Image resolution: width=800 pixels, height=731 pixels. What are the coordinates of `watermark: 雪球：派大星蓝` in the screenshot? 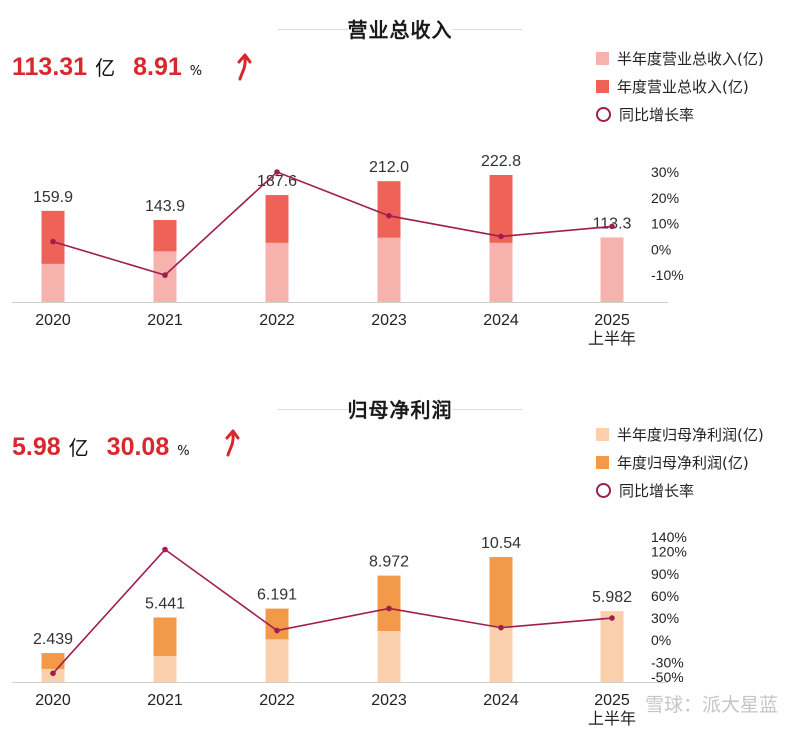 It's located at (711, 705).